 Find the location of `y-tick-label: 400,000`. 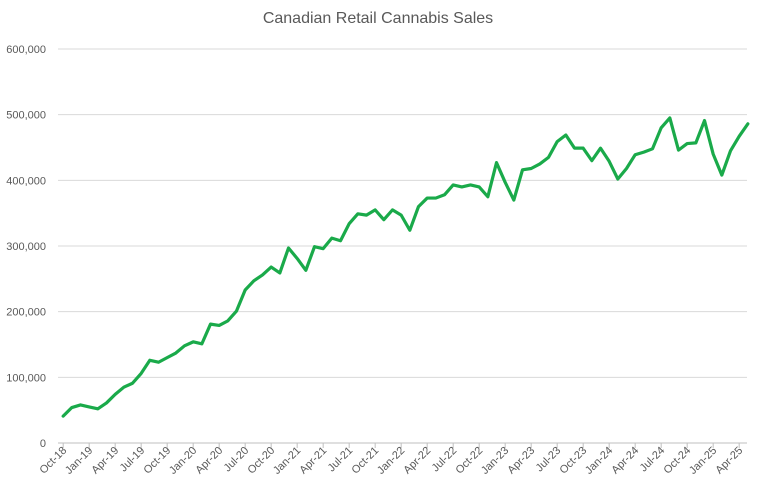

y-tick-label: 400,000 is located at coordinates (26, 181).